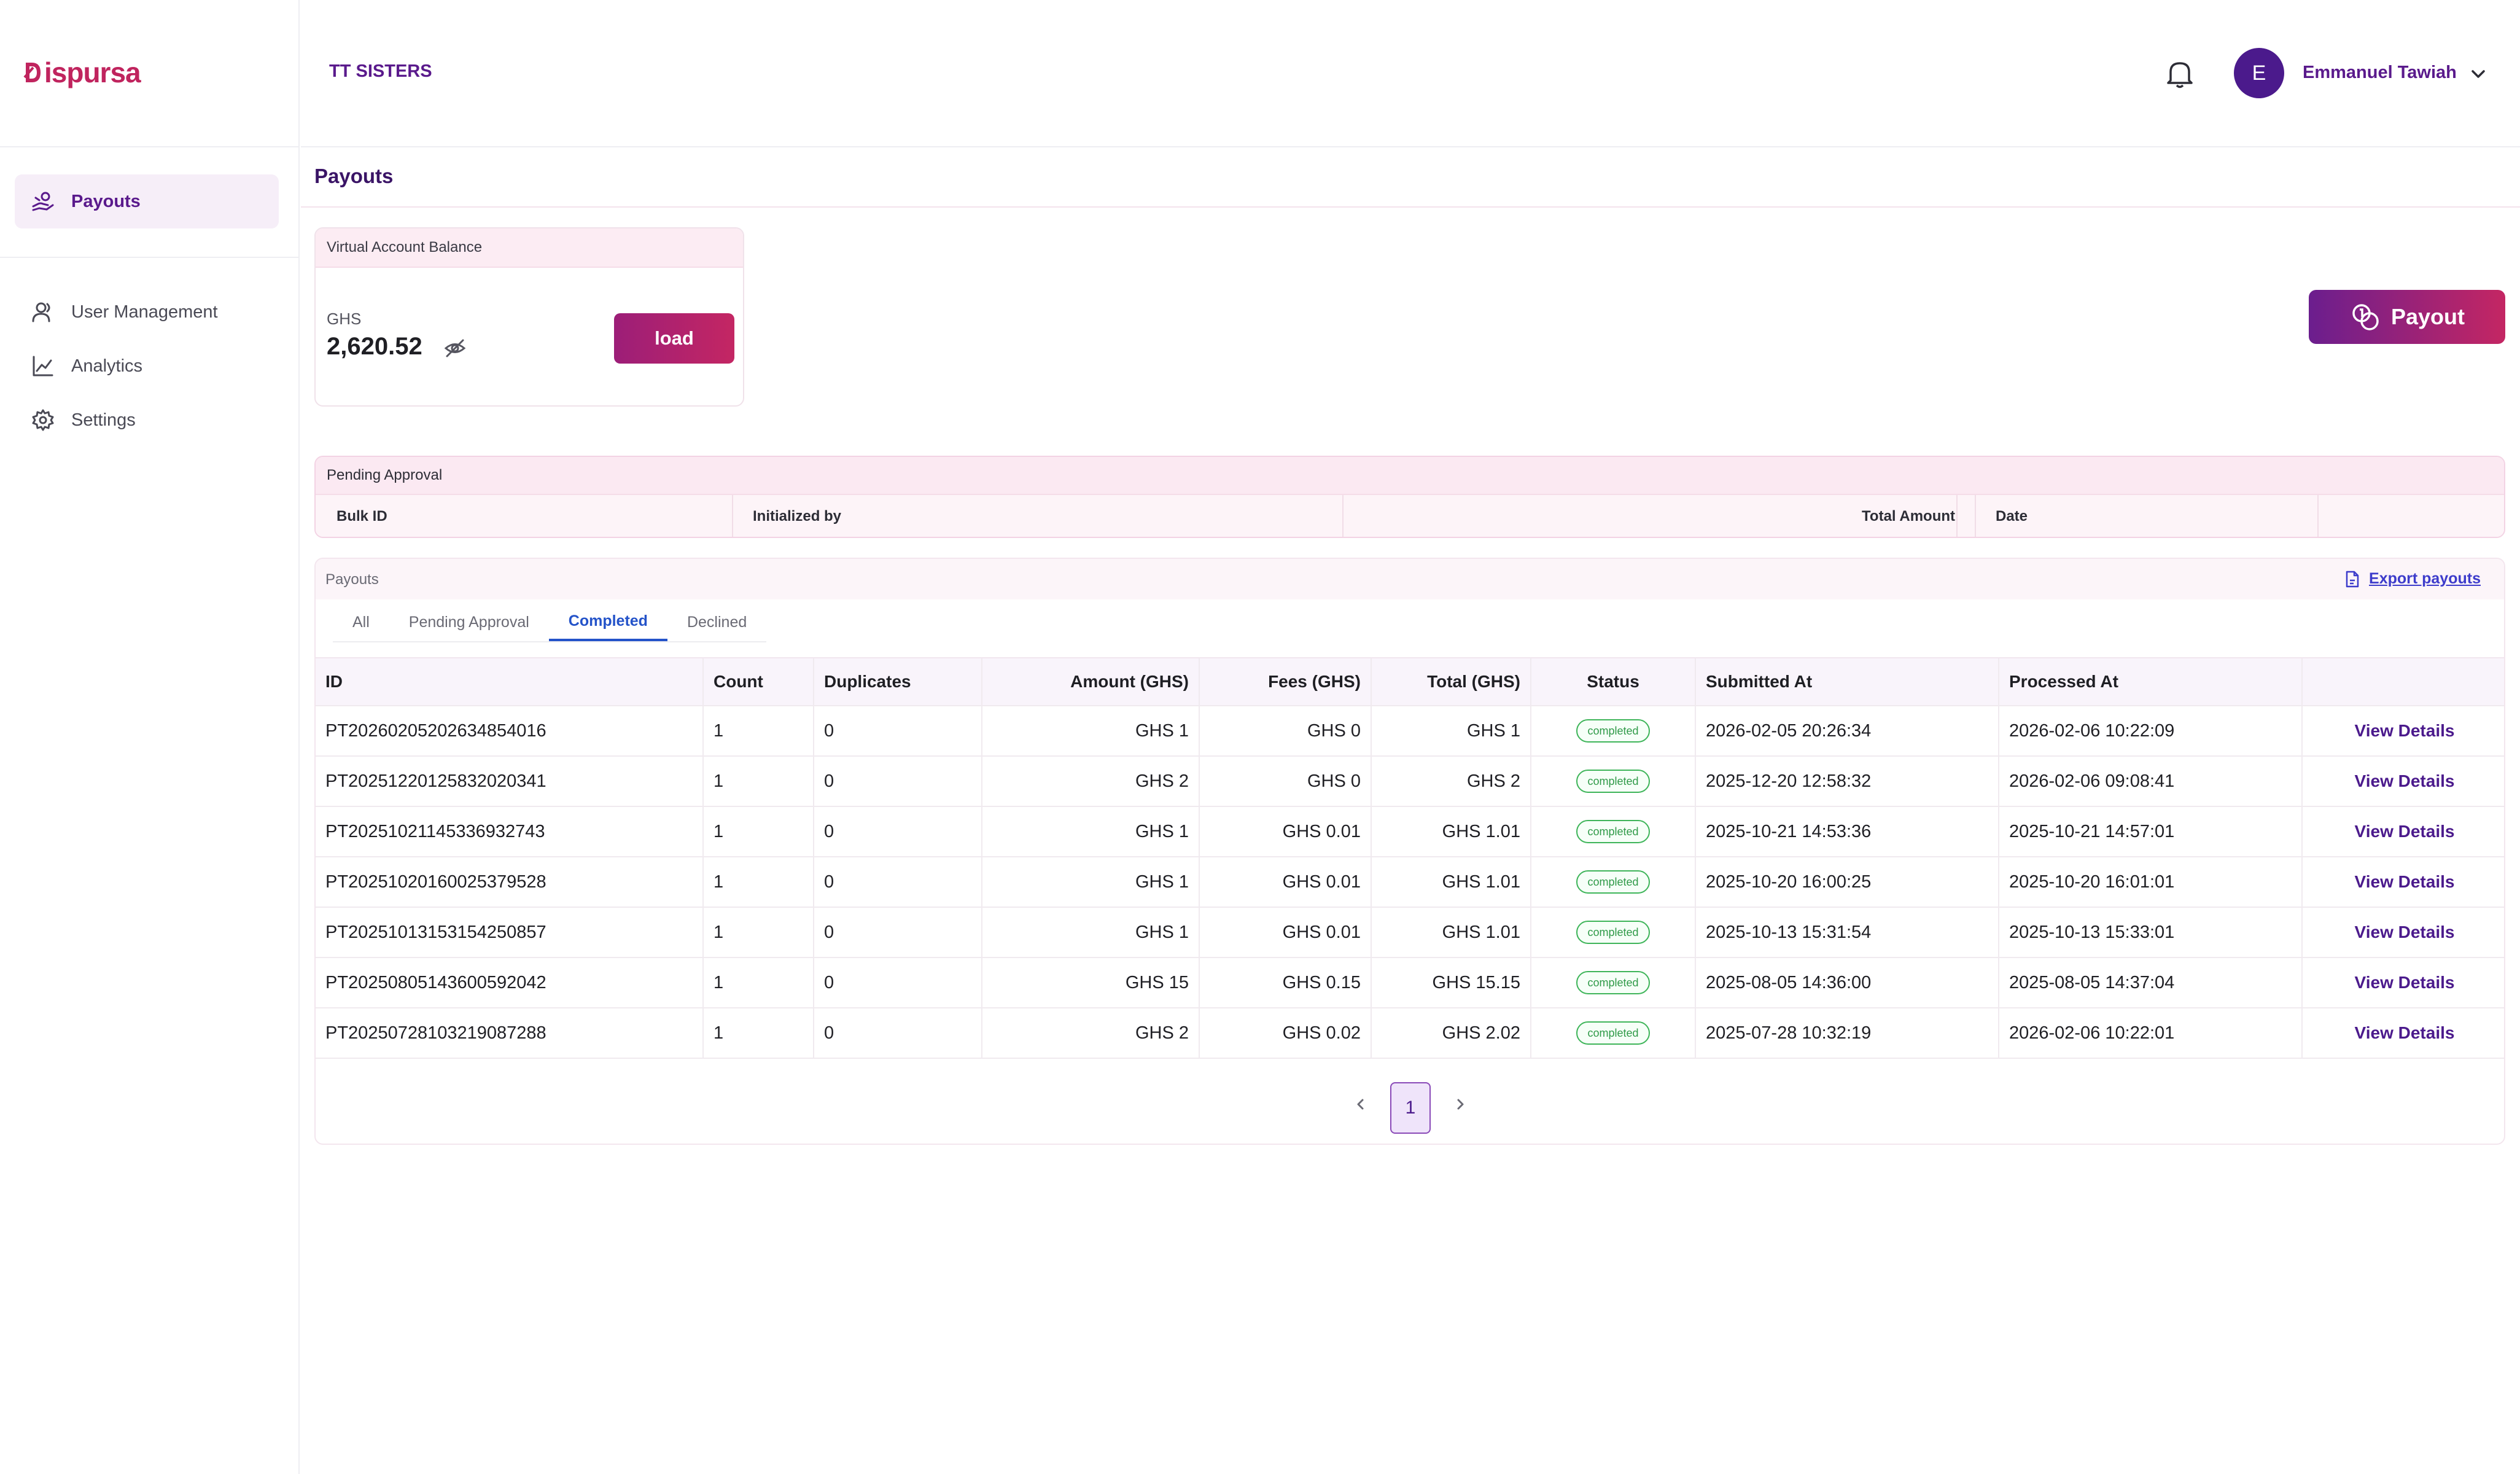 The image size is (2520, 1474). What do you see at coordinates (344, 319) in the screenshot?
I see `balance-currency: GHS` at bounding box center [344, 319].